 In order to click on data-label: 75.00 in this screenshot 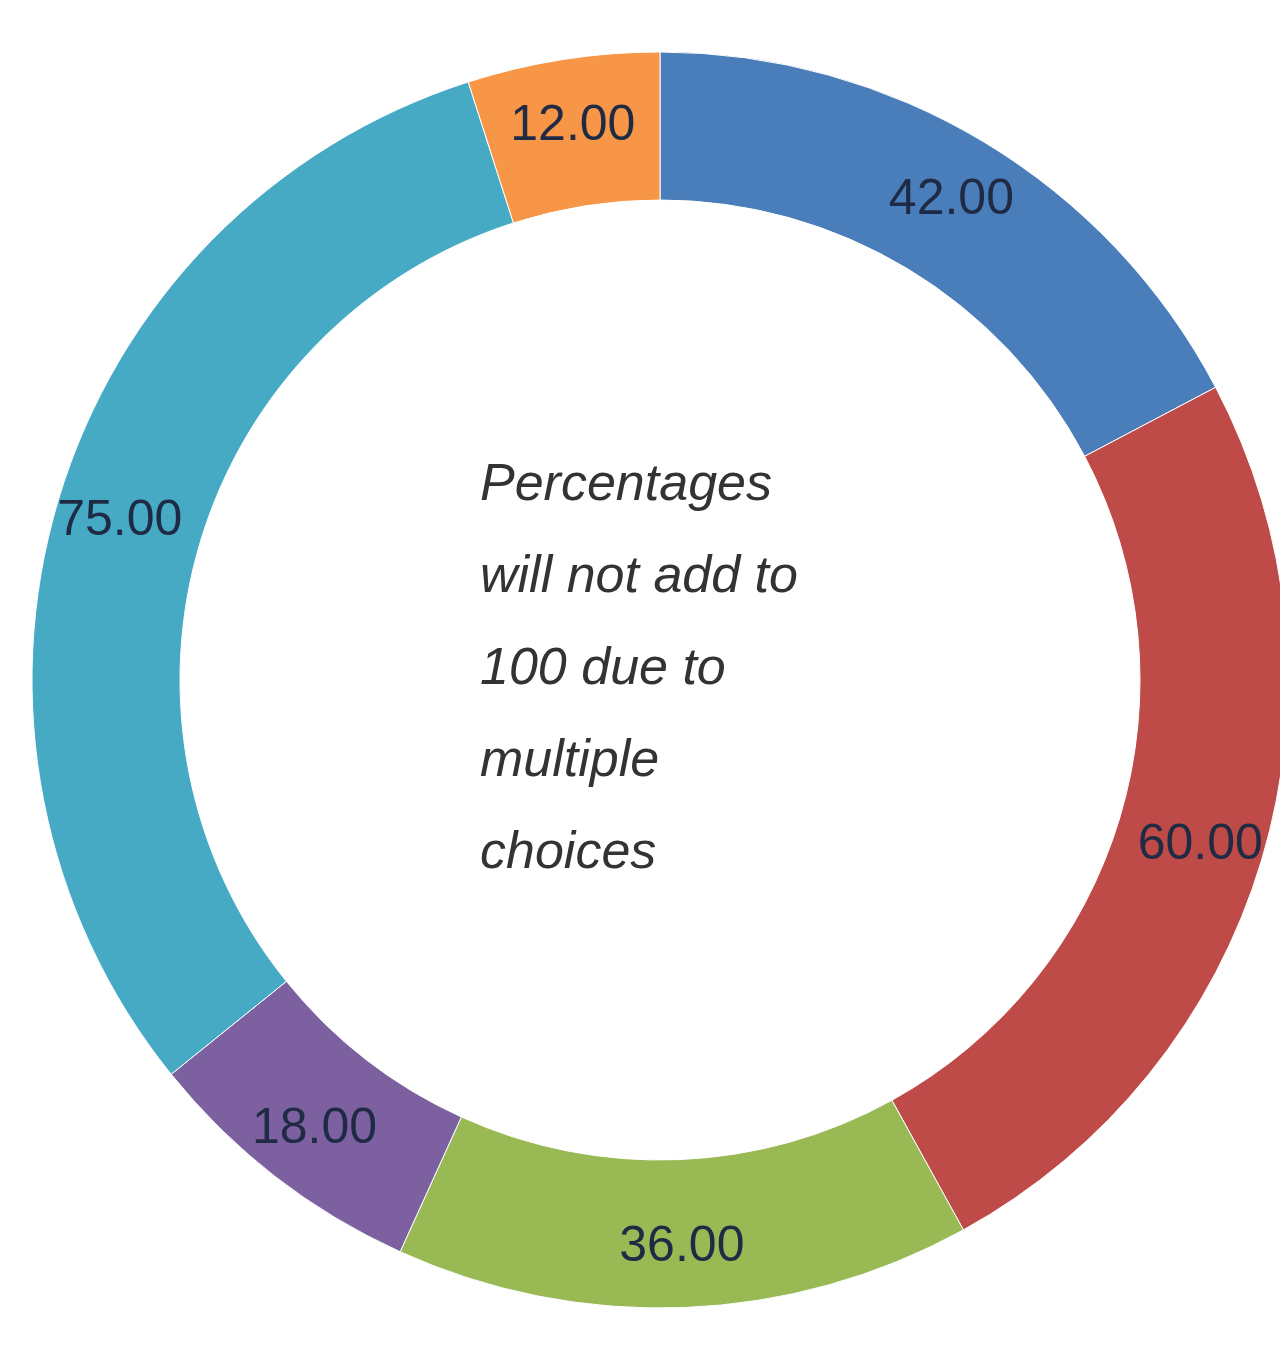, I will do `click(120, 518)`.